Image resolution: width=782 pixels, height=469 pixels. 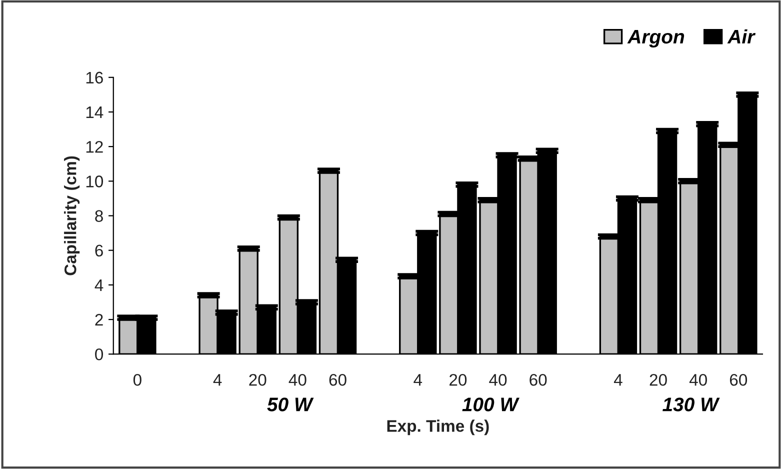 What do you see at coordinates (99, 250) in the screenshot?
I see `y-tick-label: 6` at bounding box center [99, 250].